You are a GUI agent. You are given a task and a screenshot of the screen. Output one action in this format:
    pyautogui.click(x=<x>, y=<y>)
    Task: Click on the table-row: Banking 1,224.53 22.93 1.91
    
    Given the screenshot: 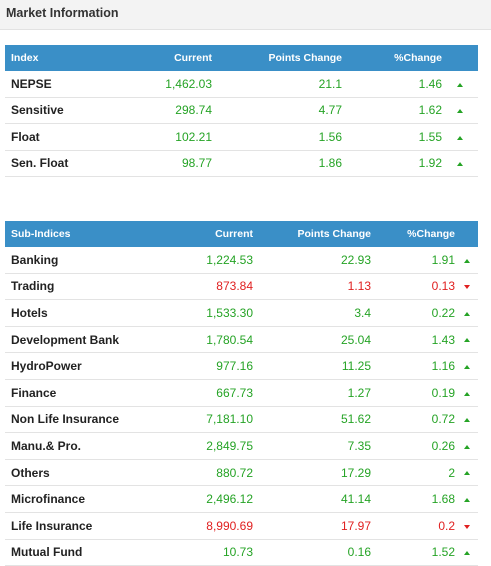 What is the action you would take?
    pyautogui.click(x=241, y=260)
    